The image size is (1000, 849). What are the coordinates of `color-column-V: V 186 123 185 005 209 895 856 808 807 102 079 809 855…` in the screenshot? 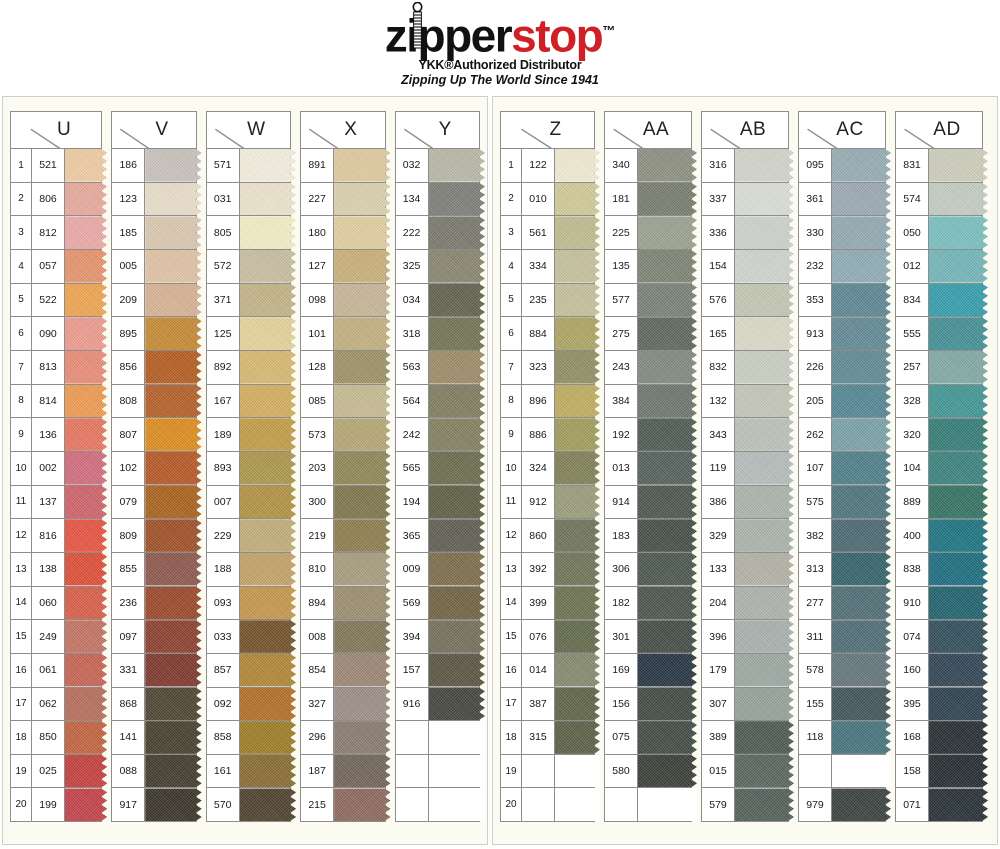 It's located at (153, 466).